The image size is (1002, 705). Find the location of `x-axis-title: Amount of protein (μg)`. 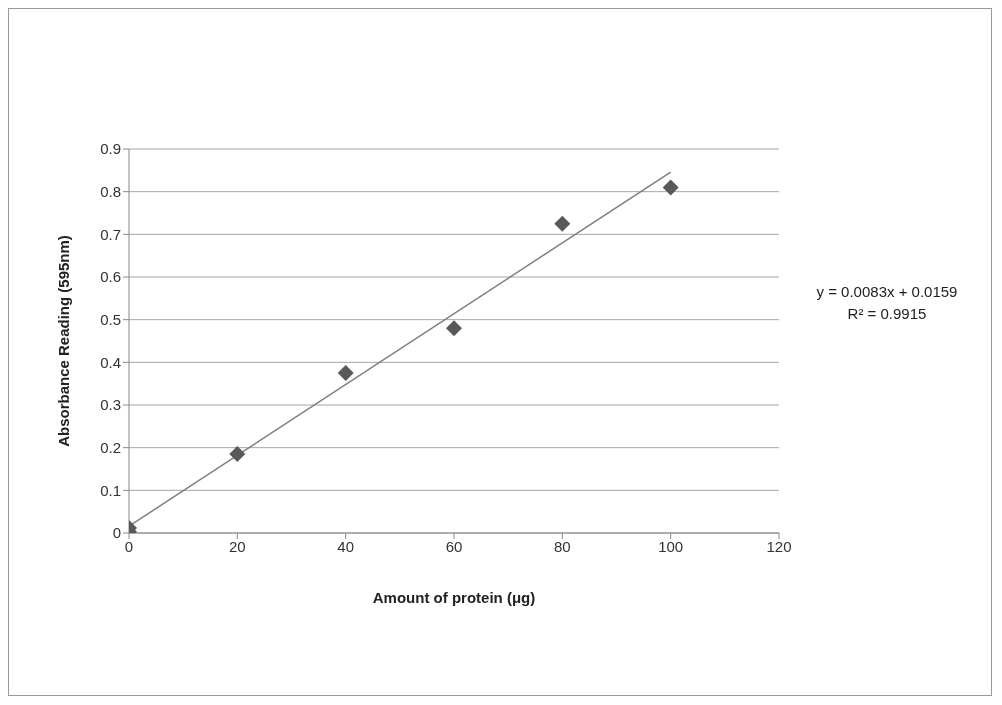

x-axis-title: Amount of protein (μg) is located at coordinates (454, 597).